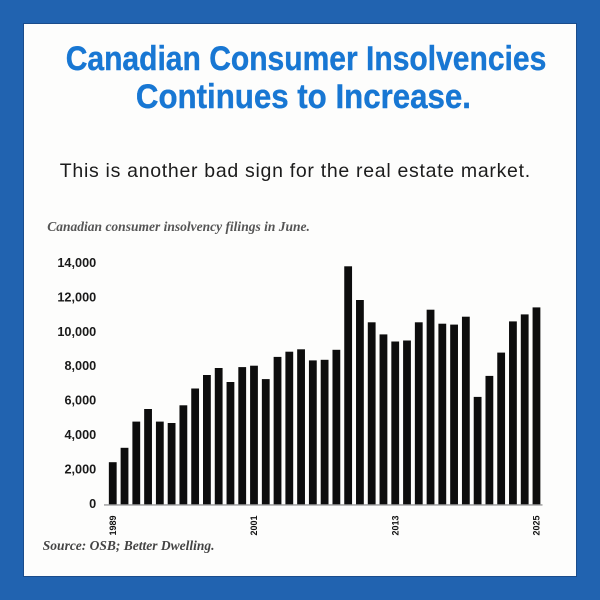 This screenshot has width=600, height=600. What do you see at coordinates (395, 525) in the screenshot?
I see `svg-text: 2013` at bounding box center [395, 525].